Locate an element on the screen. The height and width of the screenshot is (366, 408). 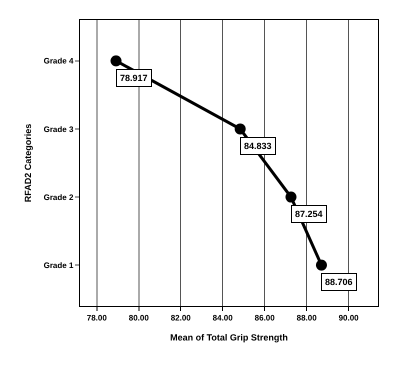
x-tick-label: 88.00 is located at coordinates (307, 318).